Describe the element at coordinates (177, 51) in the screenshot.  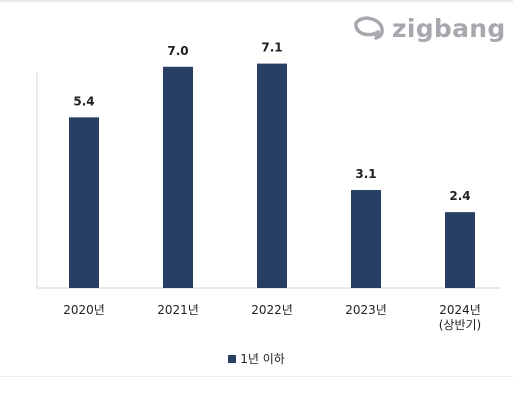
I see `value-label-1: 7.0` at that location.